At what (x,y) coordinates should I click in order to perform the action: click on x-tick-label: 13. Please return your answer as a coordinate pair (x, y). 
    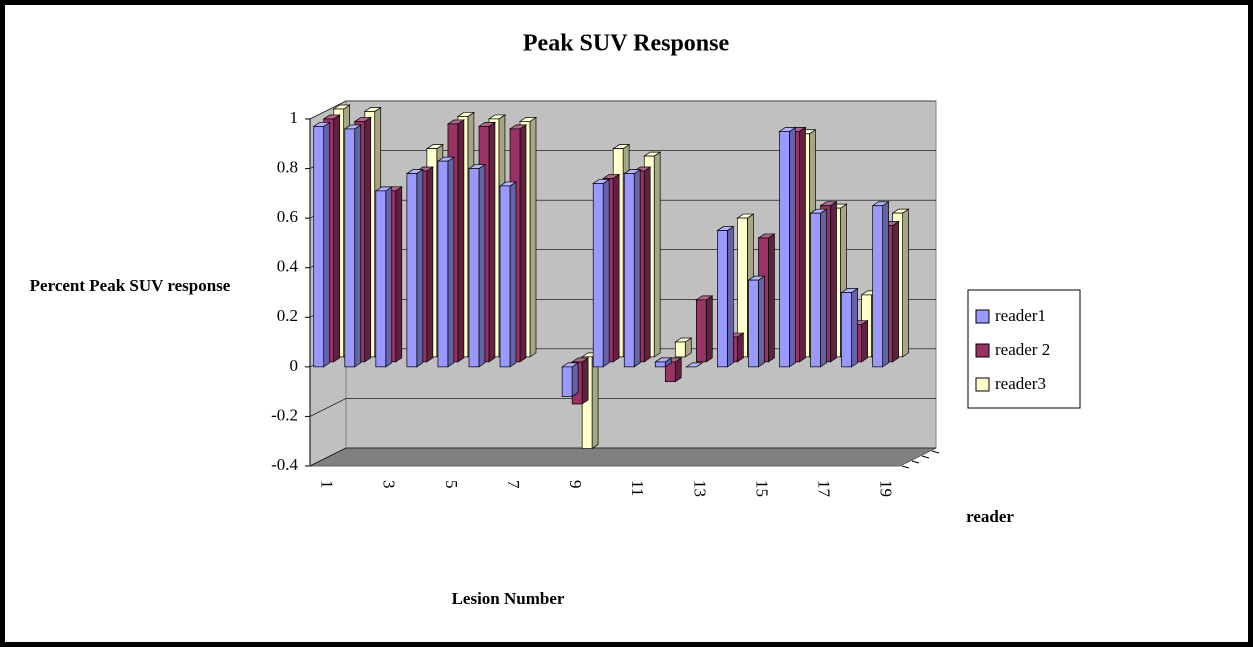
    Looking at the image, I should click on (699, 488).